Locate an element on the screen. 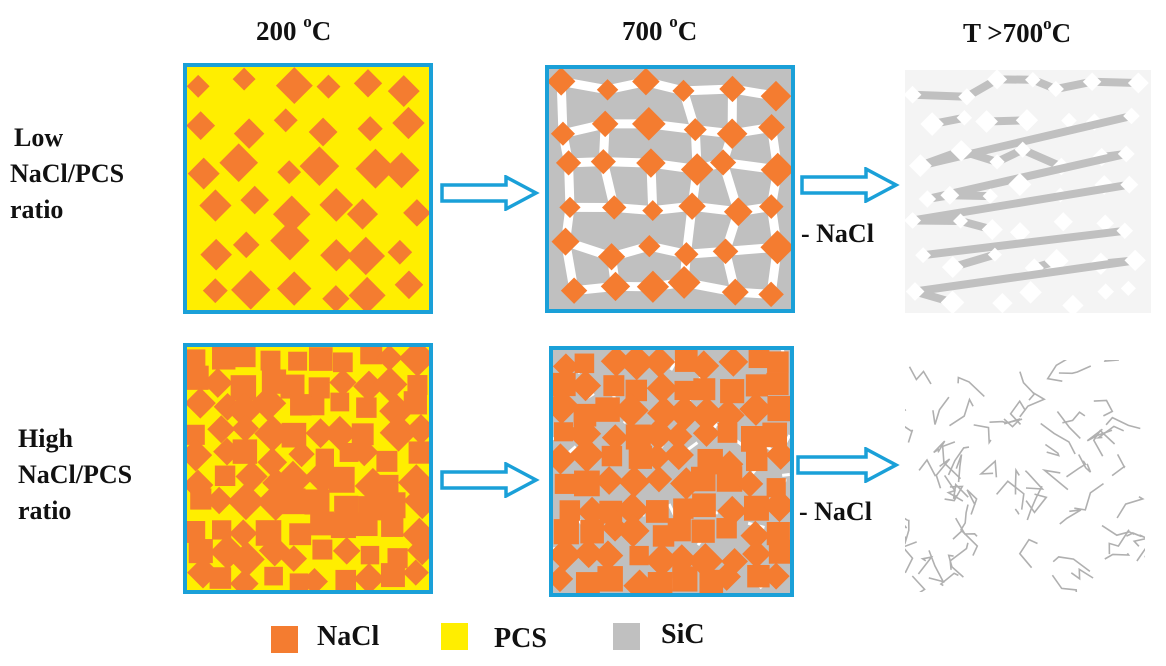  panel-low-200c is located at coordinates (308, 188).